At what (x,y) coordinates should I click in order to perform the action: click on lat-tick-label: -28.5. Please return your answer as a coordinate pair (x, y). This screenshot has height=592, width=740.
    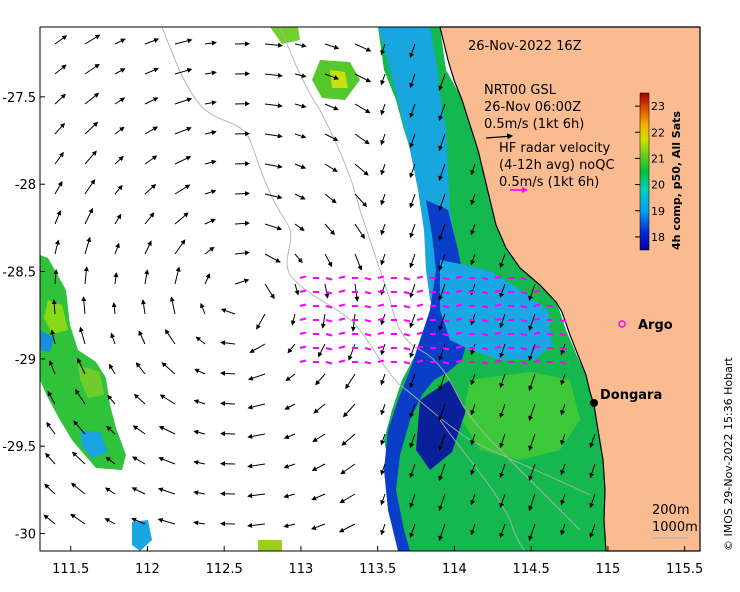
    Looking at the image, I should click on (19, 273).